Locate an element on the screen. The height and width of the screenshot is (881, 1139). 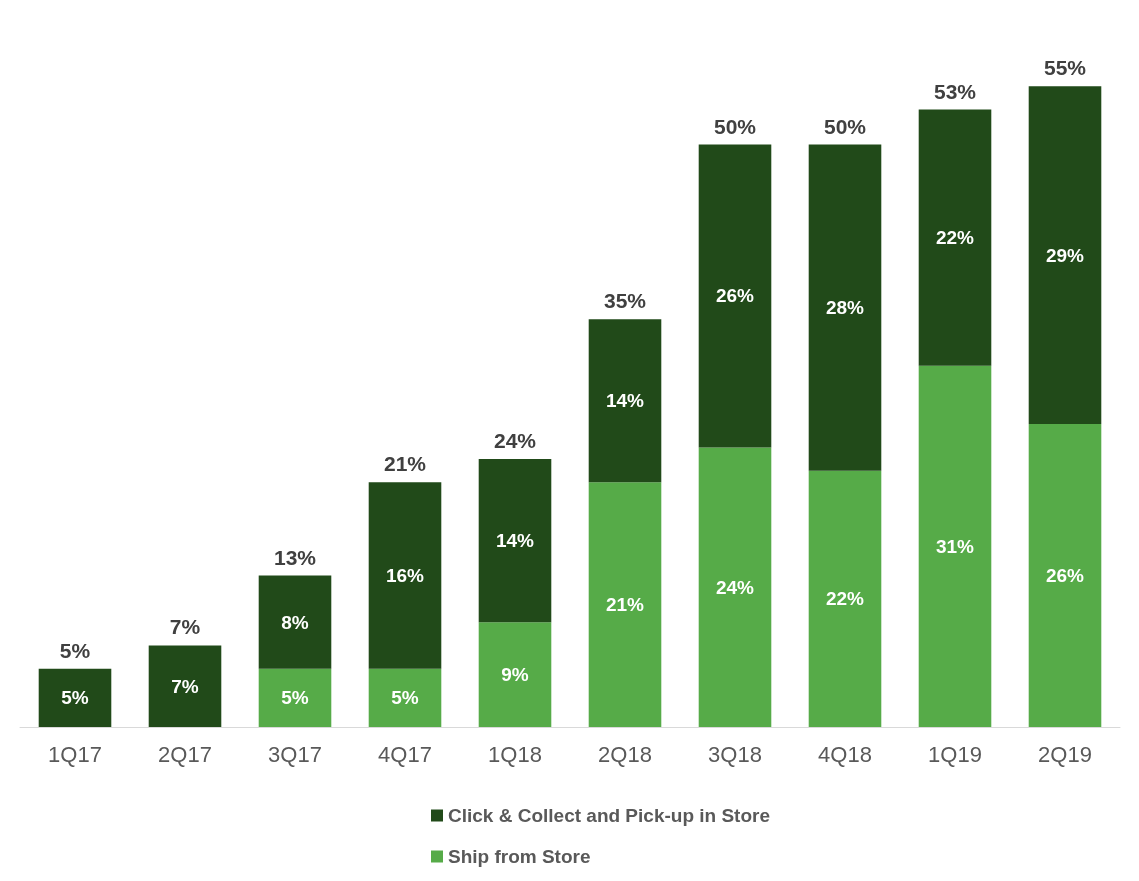
x-tick-label: 2Q18 is located at coordinates (625, 754).